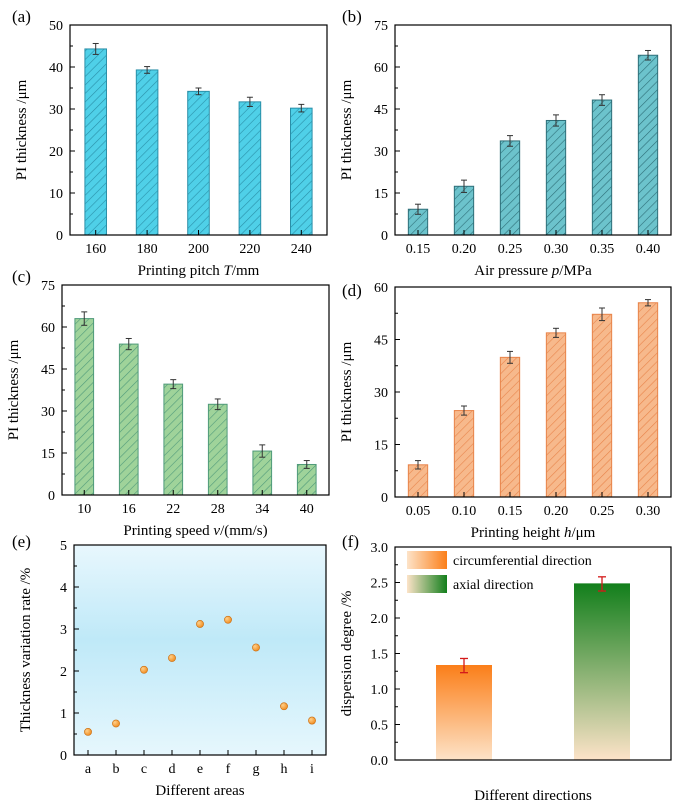 This screenshot has height=803, width=686. I want to click on panel-label: (a), so click(21, 16).